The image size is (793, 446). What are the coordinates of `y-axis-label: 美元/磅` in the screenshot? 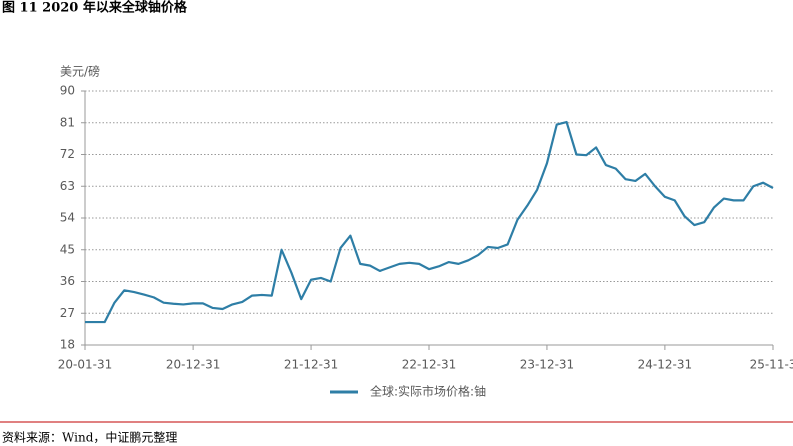 It's located at (80, 71).